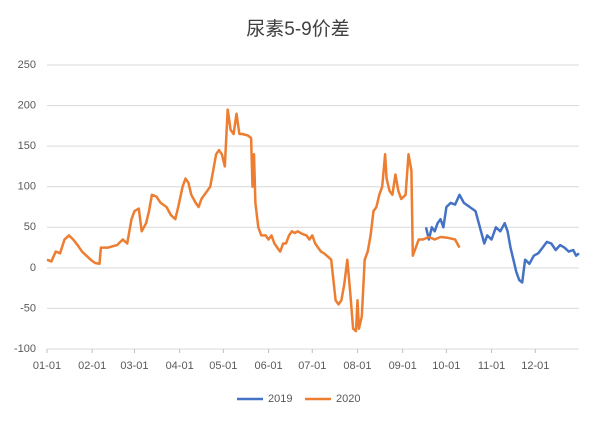  Describe the element at coordinates (348, 399) in the screenshot. I see `legend-label: 2020` at that location.